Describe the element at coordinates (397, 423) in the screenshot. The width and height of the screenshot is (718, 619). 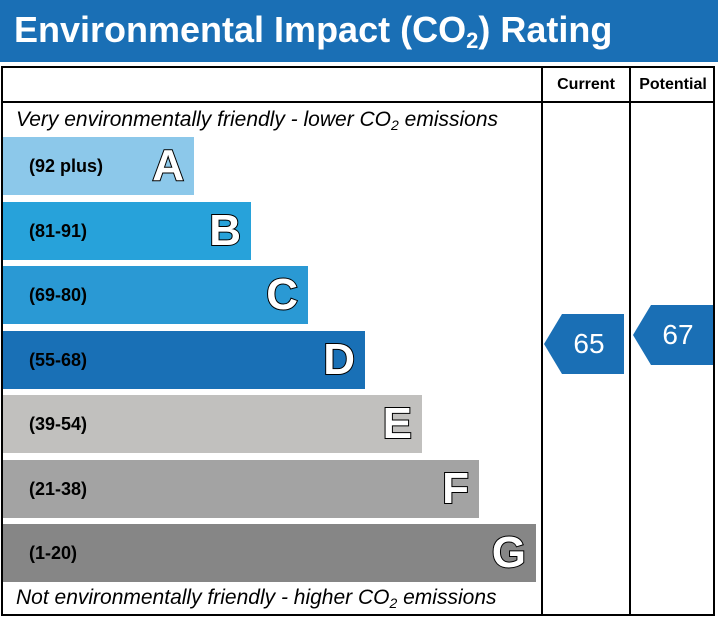
I see `band-letter: E` at that location.